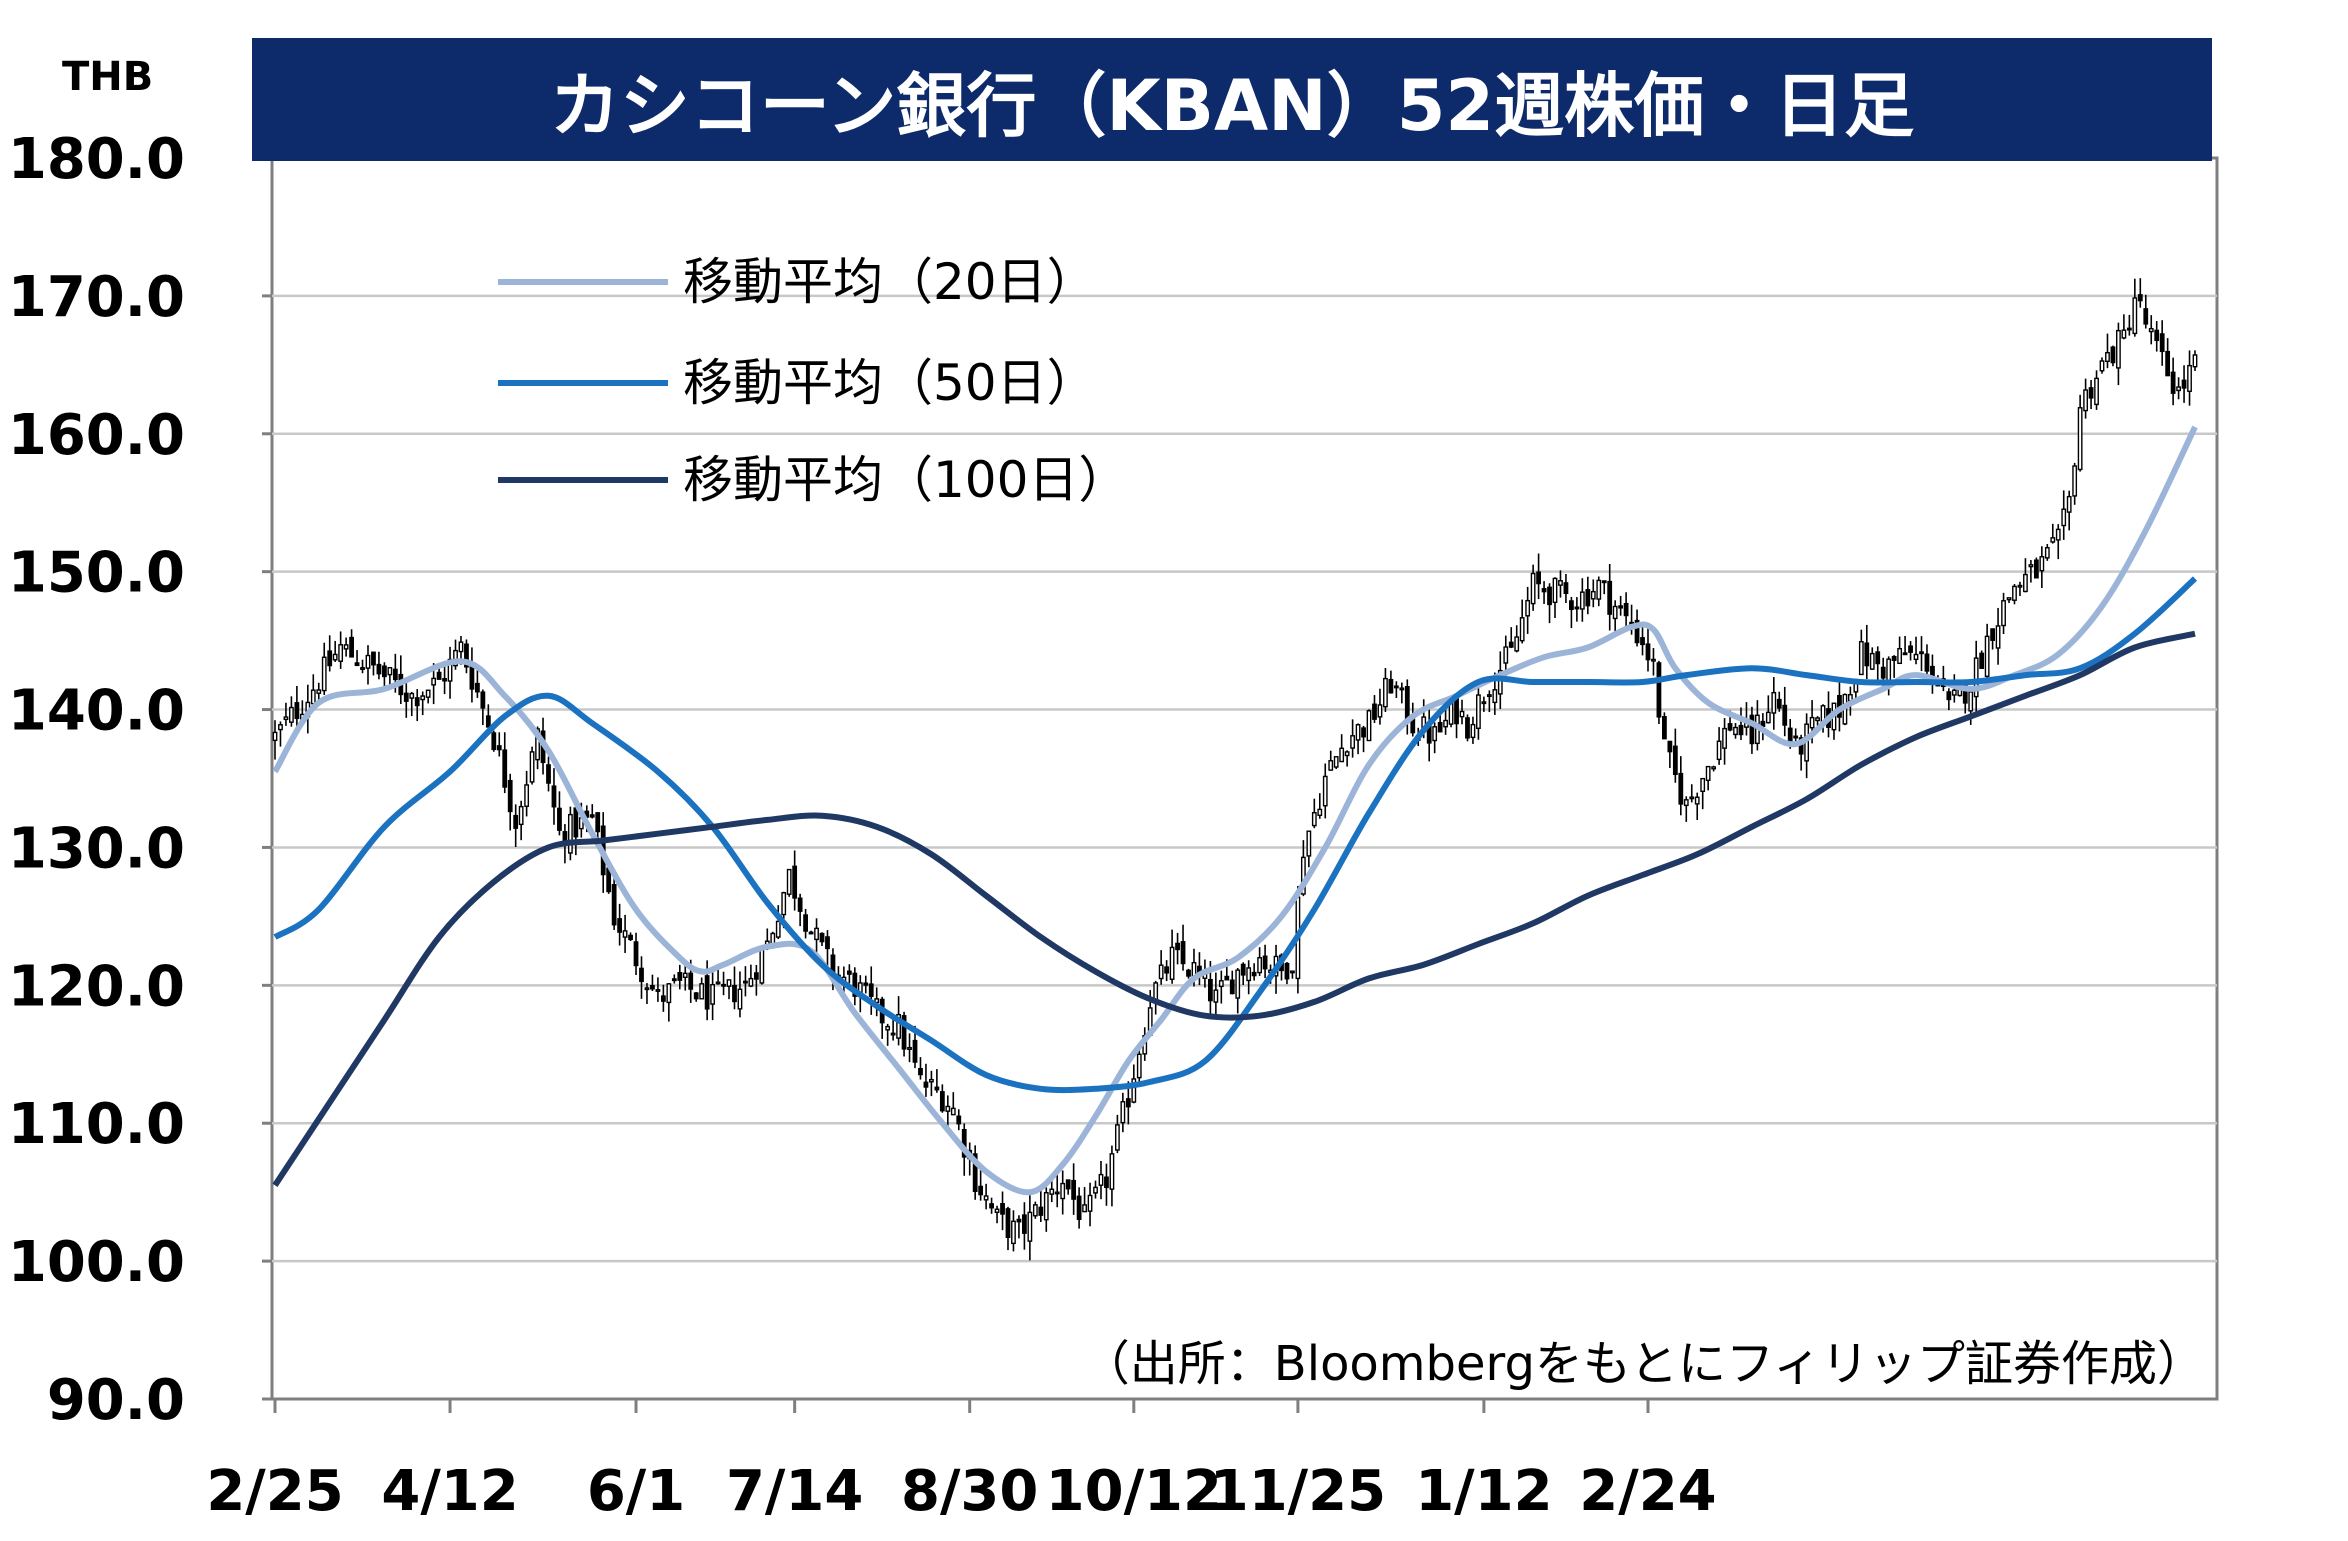  Describe the element at coordinates (813, 381) in the screenshot. I see `legend: 移動平均（20日） 移動平均（50日） 移動平均（100日）` at that location.